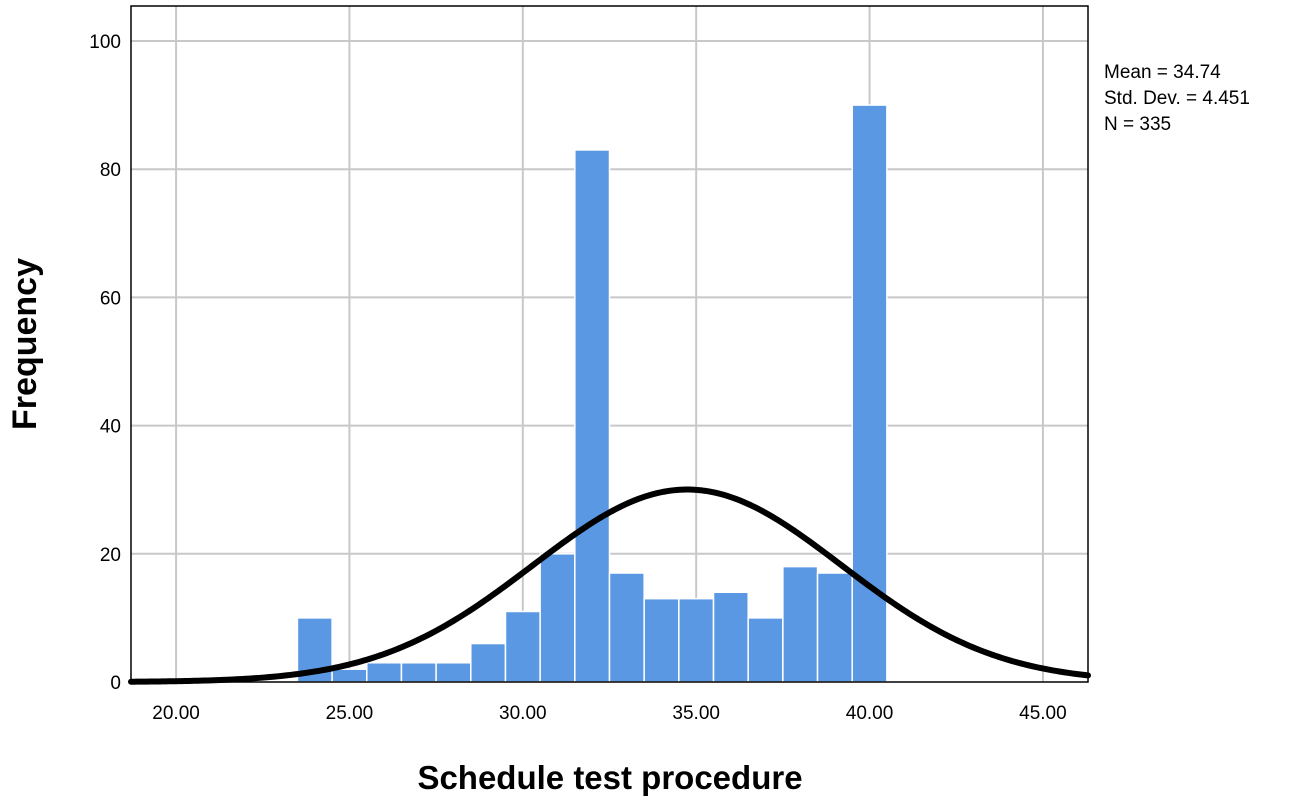 This screenshot has height=804, width=1299. Describe the element at coordinates (105, 363) in the screenshot. I see `y-axis-tick-labels: 0 20 40 60 80 100` at that location.